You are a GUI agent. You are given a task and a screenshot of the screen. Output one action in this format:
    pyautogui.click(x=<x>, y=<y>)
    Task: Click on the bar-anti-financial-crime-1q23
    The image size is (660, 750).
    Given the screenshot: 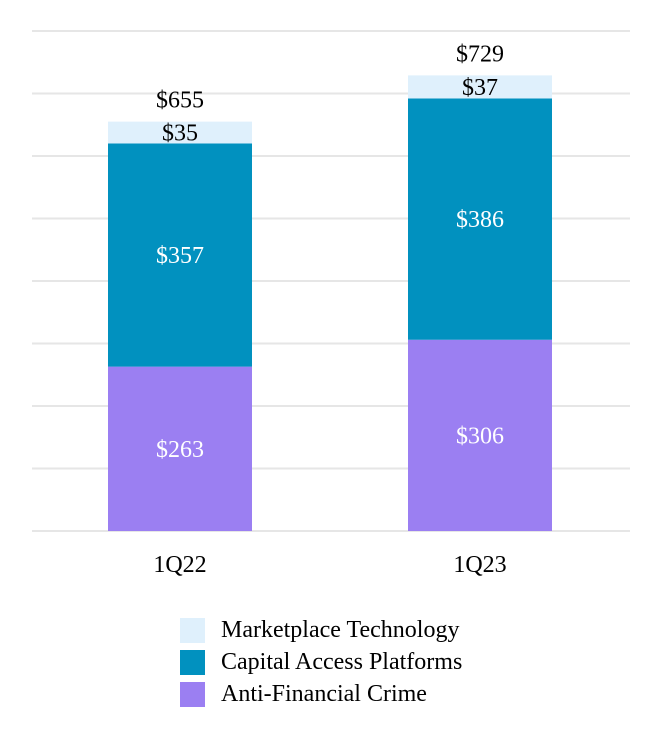 What is the action you would take?
    pyautogui.click(x=480, y=435)
    